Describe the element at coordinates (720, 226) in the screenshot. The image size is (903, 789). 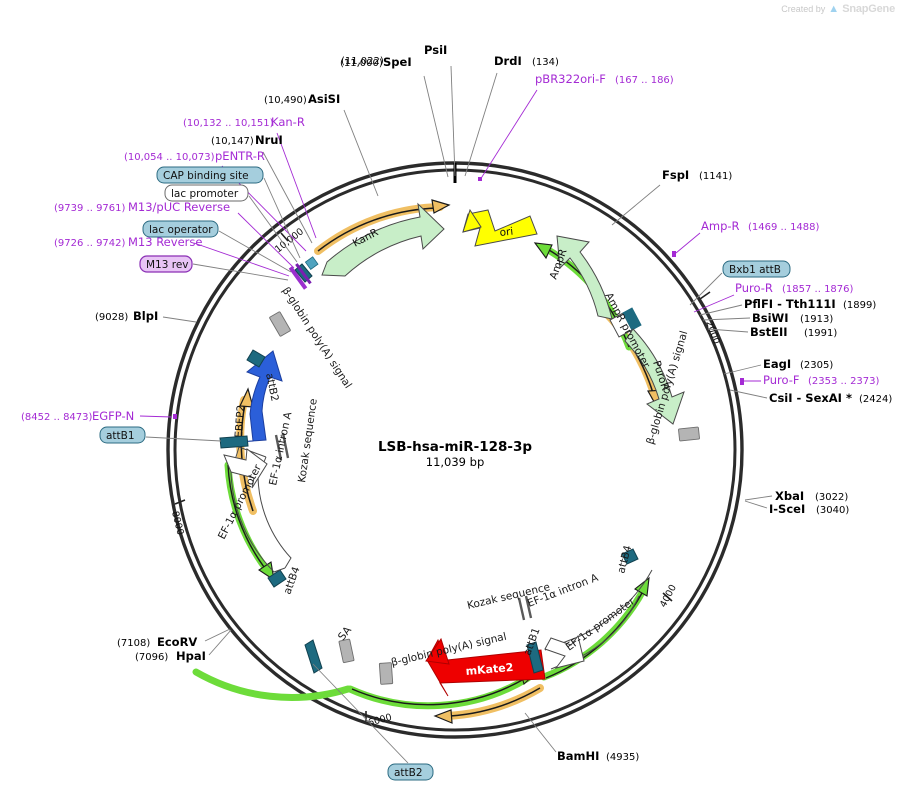
I see `primer-name: Amp-R` at that location.